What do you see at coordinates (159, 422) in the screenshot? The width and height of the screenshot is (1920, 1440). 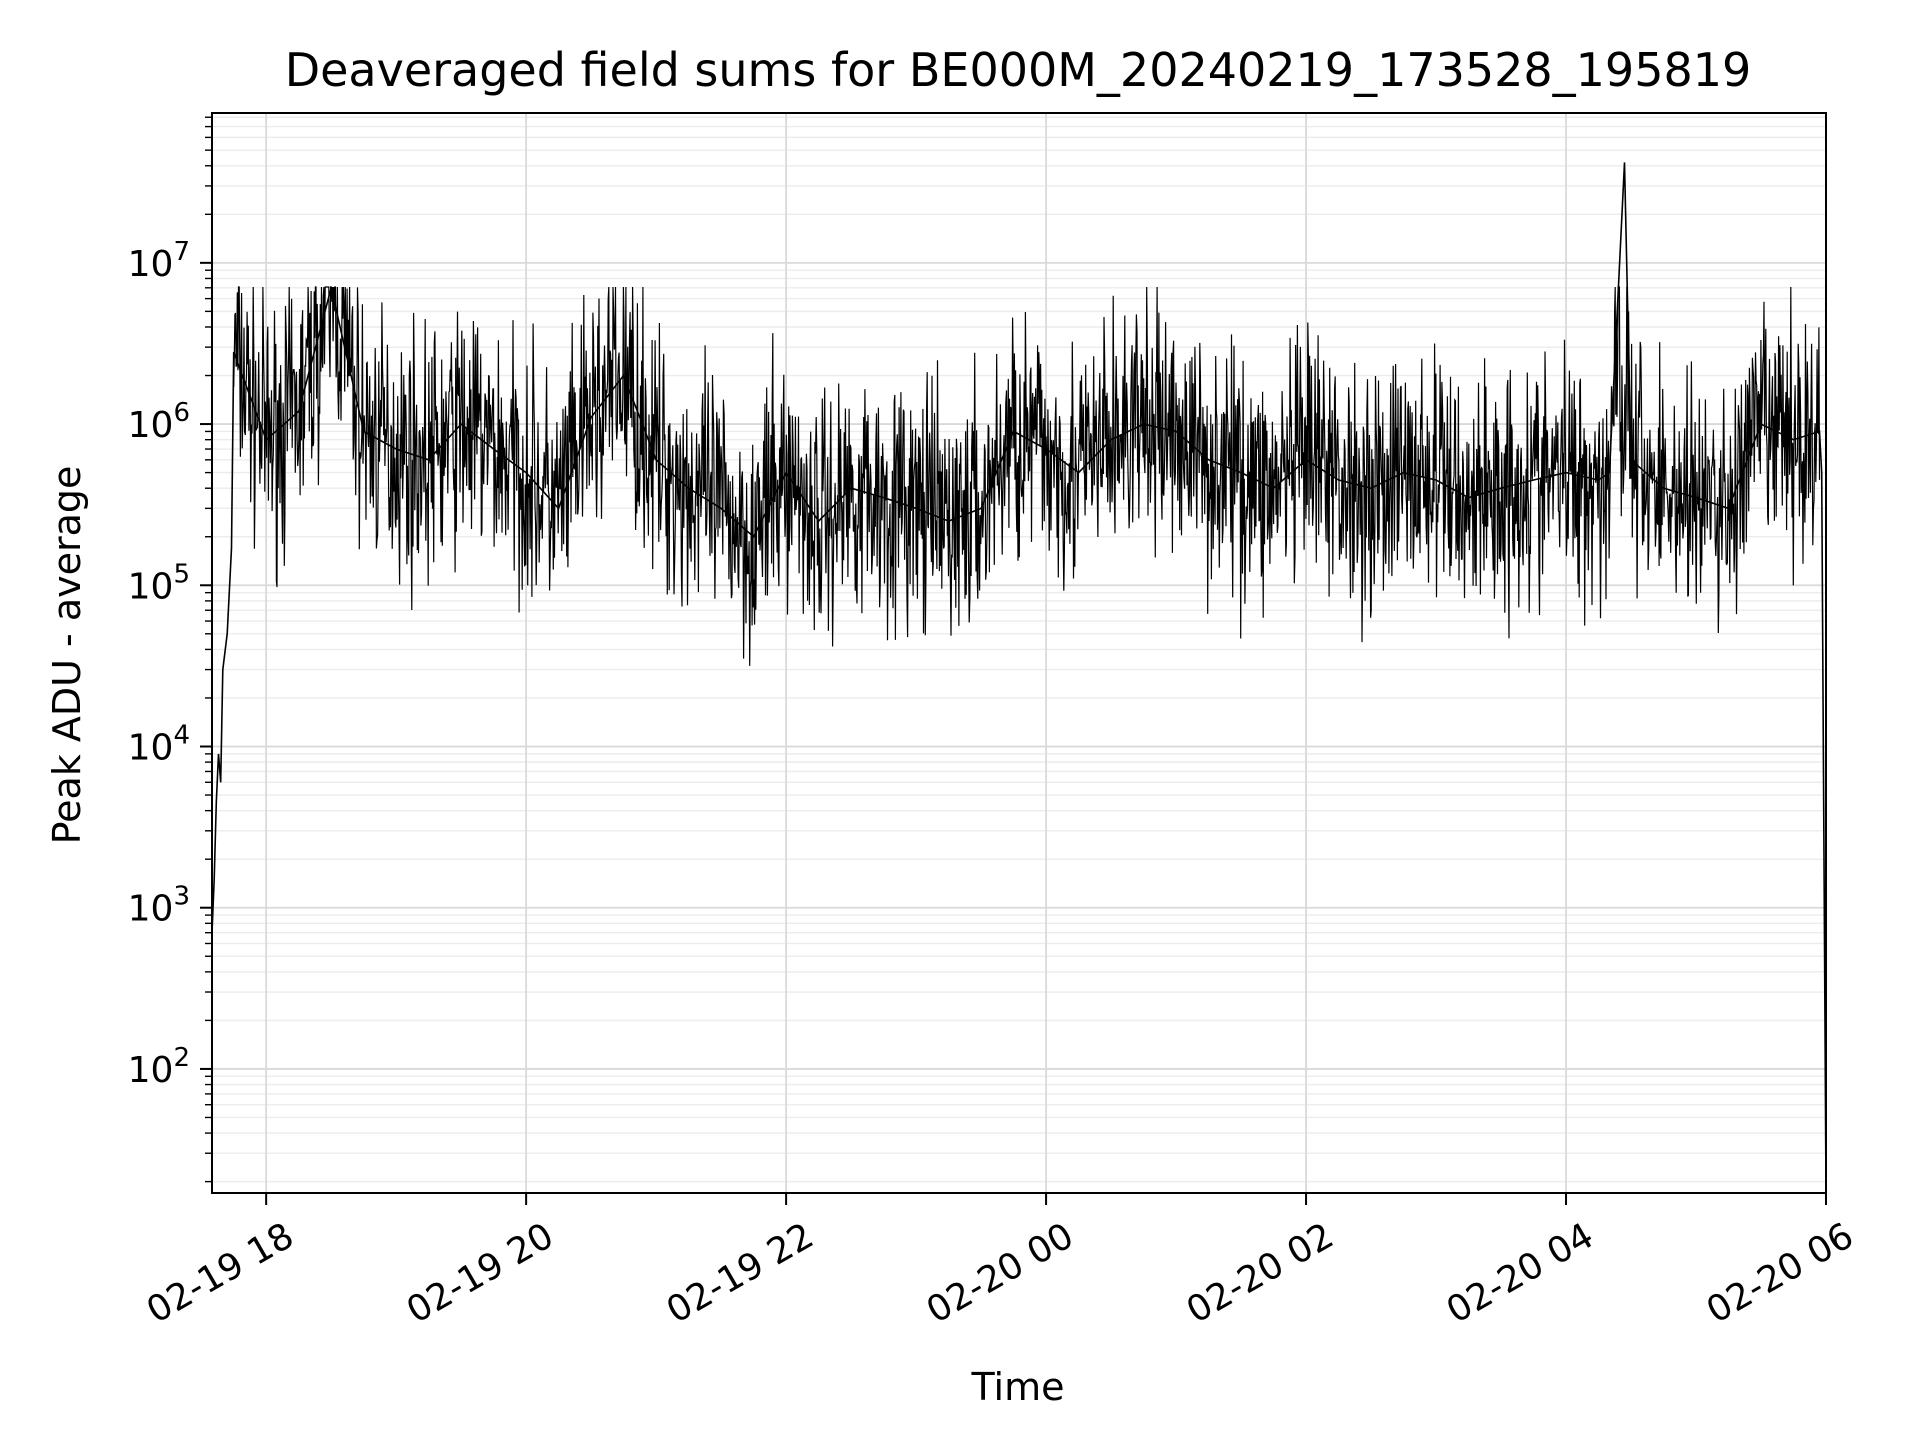 I see `y-tick-label: 10⁶` at bounding box center [159, 422].